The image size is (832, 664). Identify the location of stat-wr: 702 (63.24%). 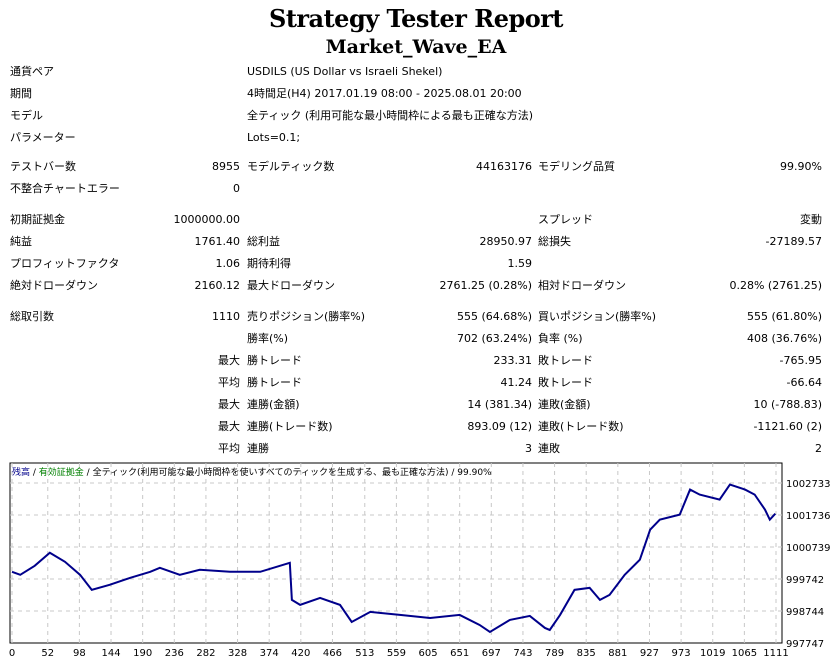
(494, 338).